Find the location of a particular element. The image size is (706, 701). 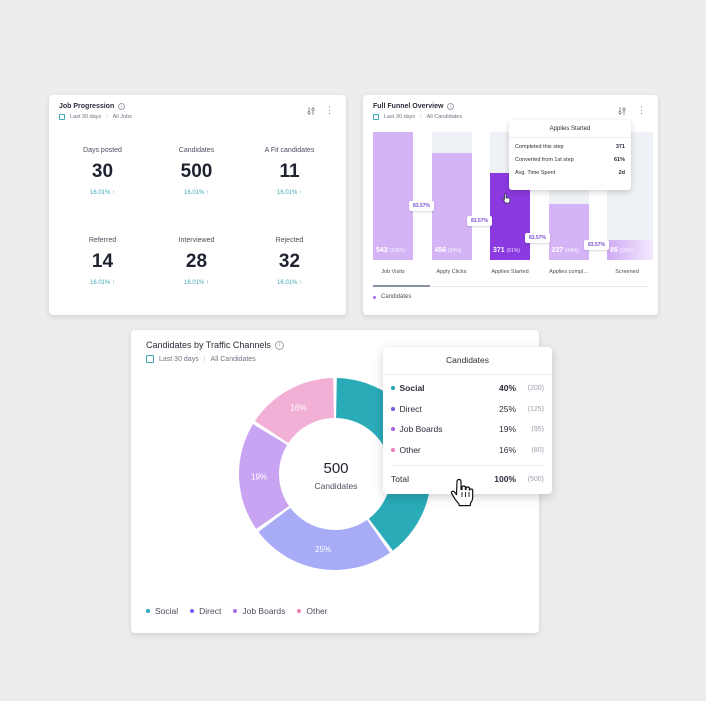

funnel-filters: Last 30 days | All Candidates is located at coordinates (417, 117).